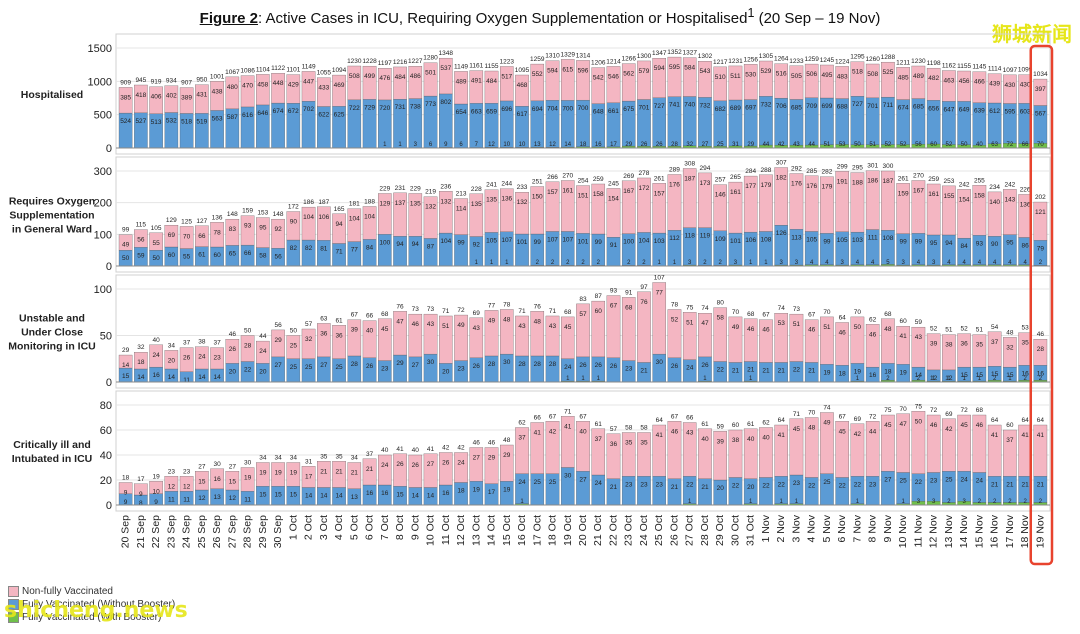 The image size is (1080, 634). What do you see at coordinates (629, 428) in the screenshot?
I see `total-label: 58` at bounding box center [629, 428].